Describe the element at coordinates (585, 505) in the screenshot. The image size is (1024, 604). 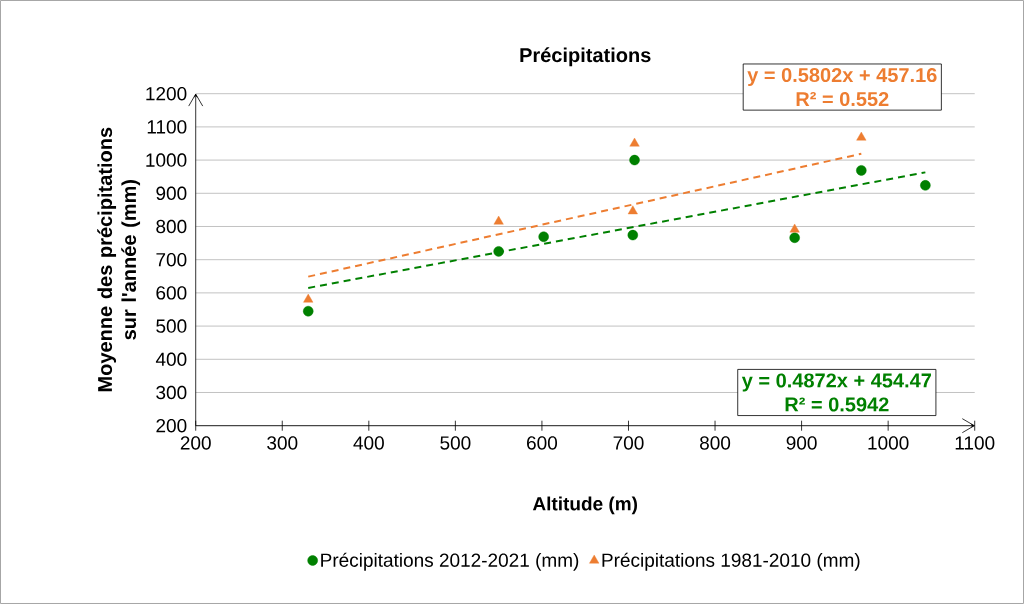
I see `x-axis-title: Altitude (m)` at that location.